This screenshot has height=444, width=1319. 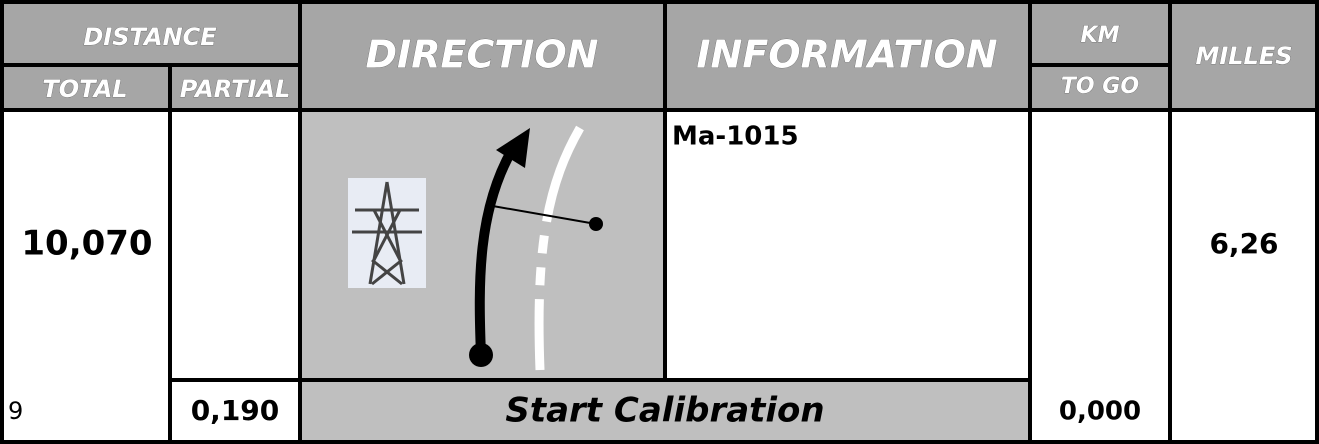 I want to click on calibration-note: Start Calibration, so click(x=664, y=411).